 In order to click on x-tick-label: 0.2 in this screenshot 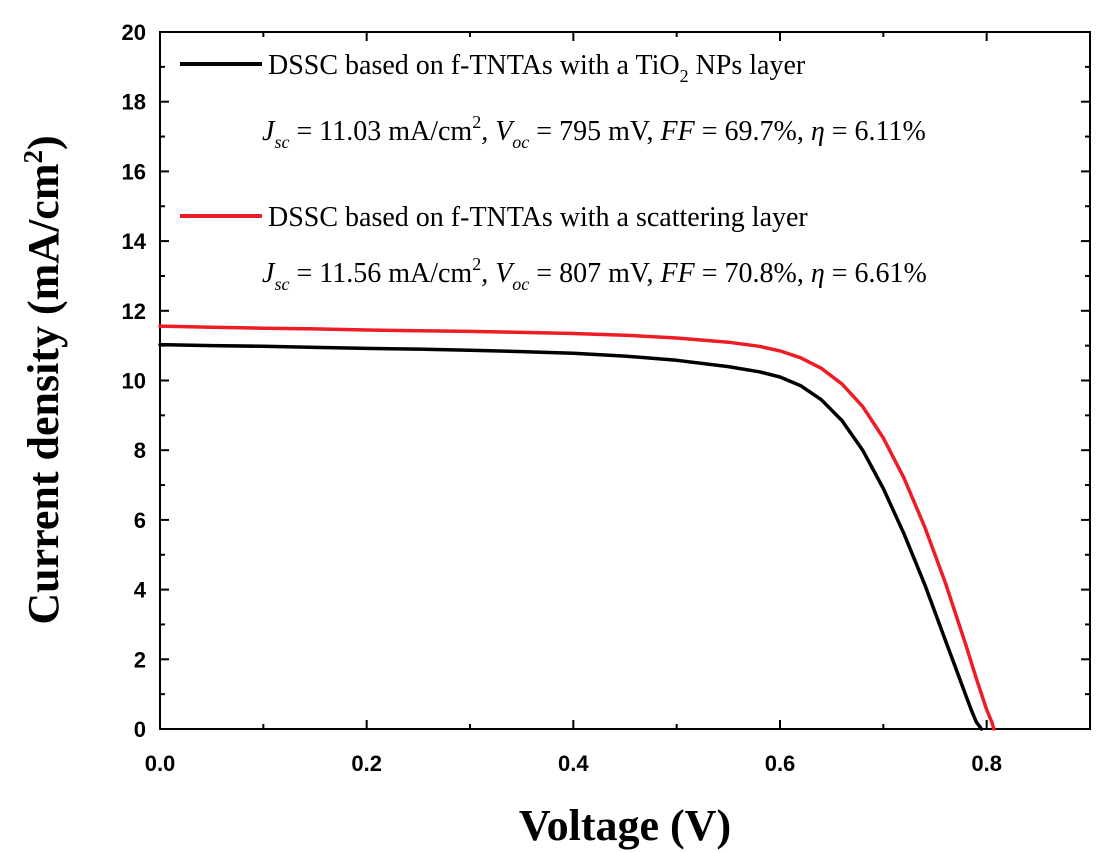, I will do `click(366, 763)`.